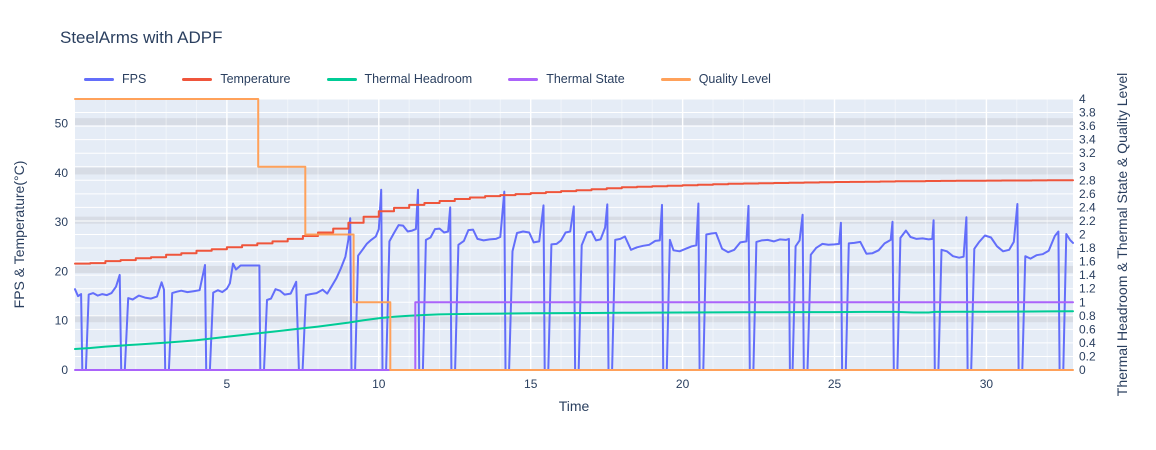 The image size is (1156, 450). What do you see at coordinates (574, 330) in the screenshot?
I see `series-thermal-headroom` at bounding box center [574, 330].